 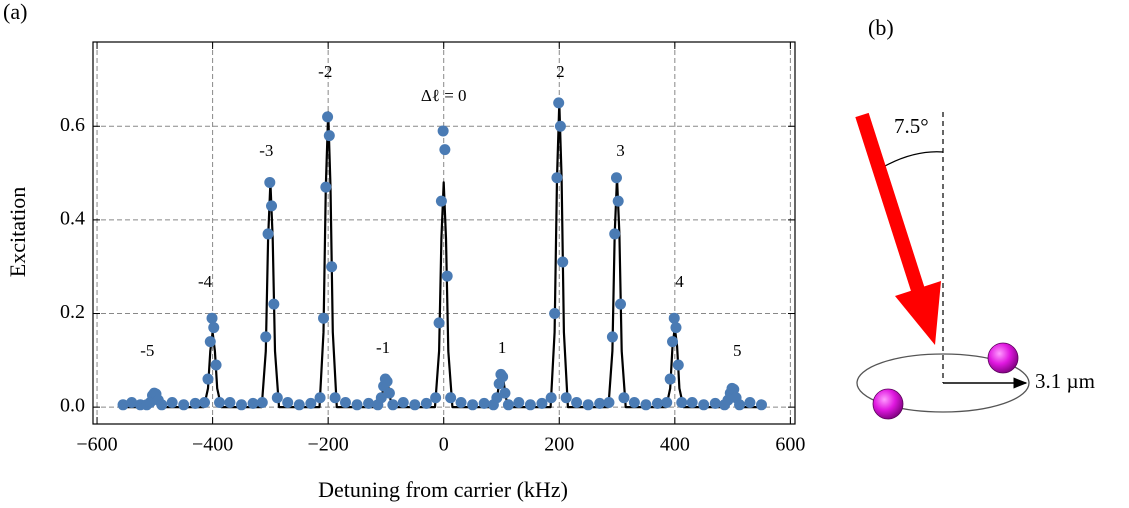 What do you see at coordinates (212, 445) in the screenshot?
I see `x-tick-label: −400` at bounding box center [212, 445].